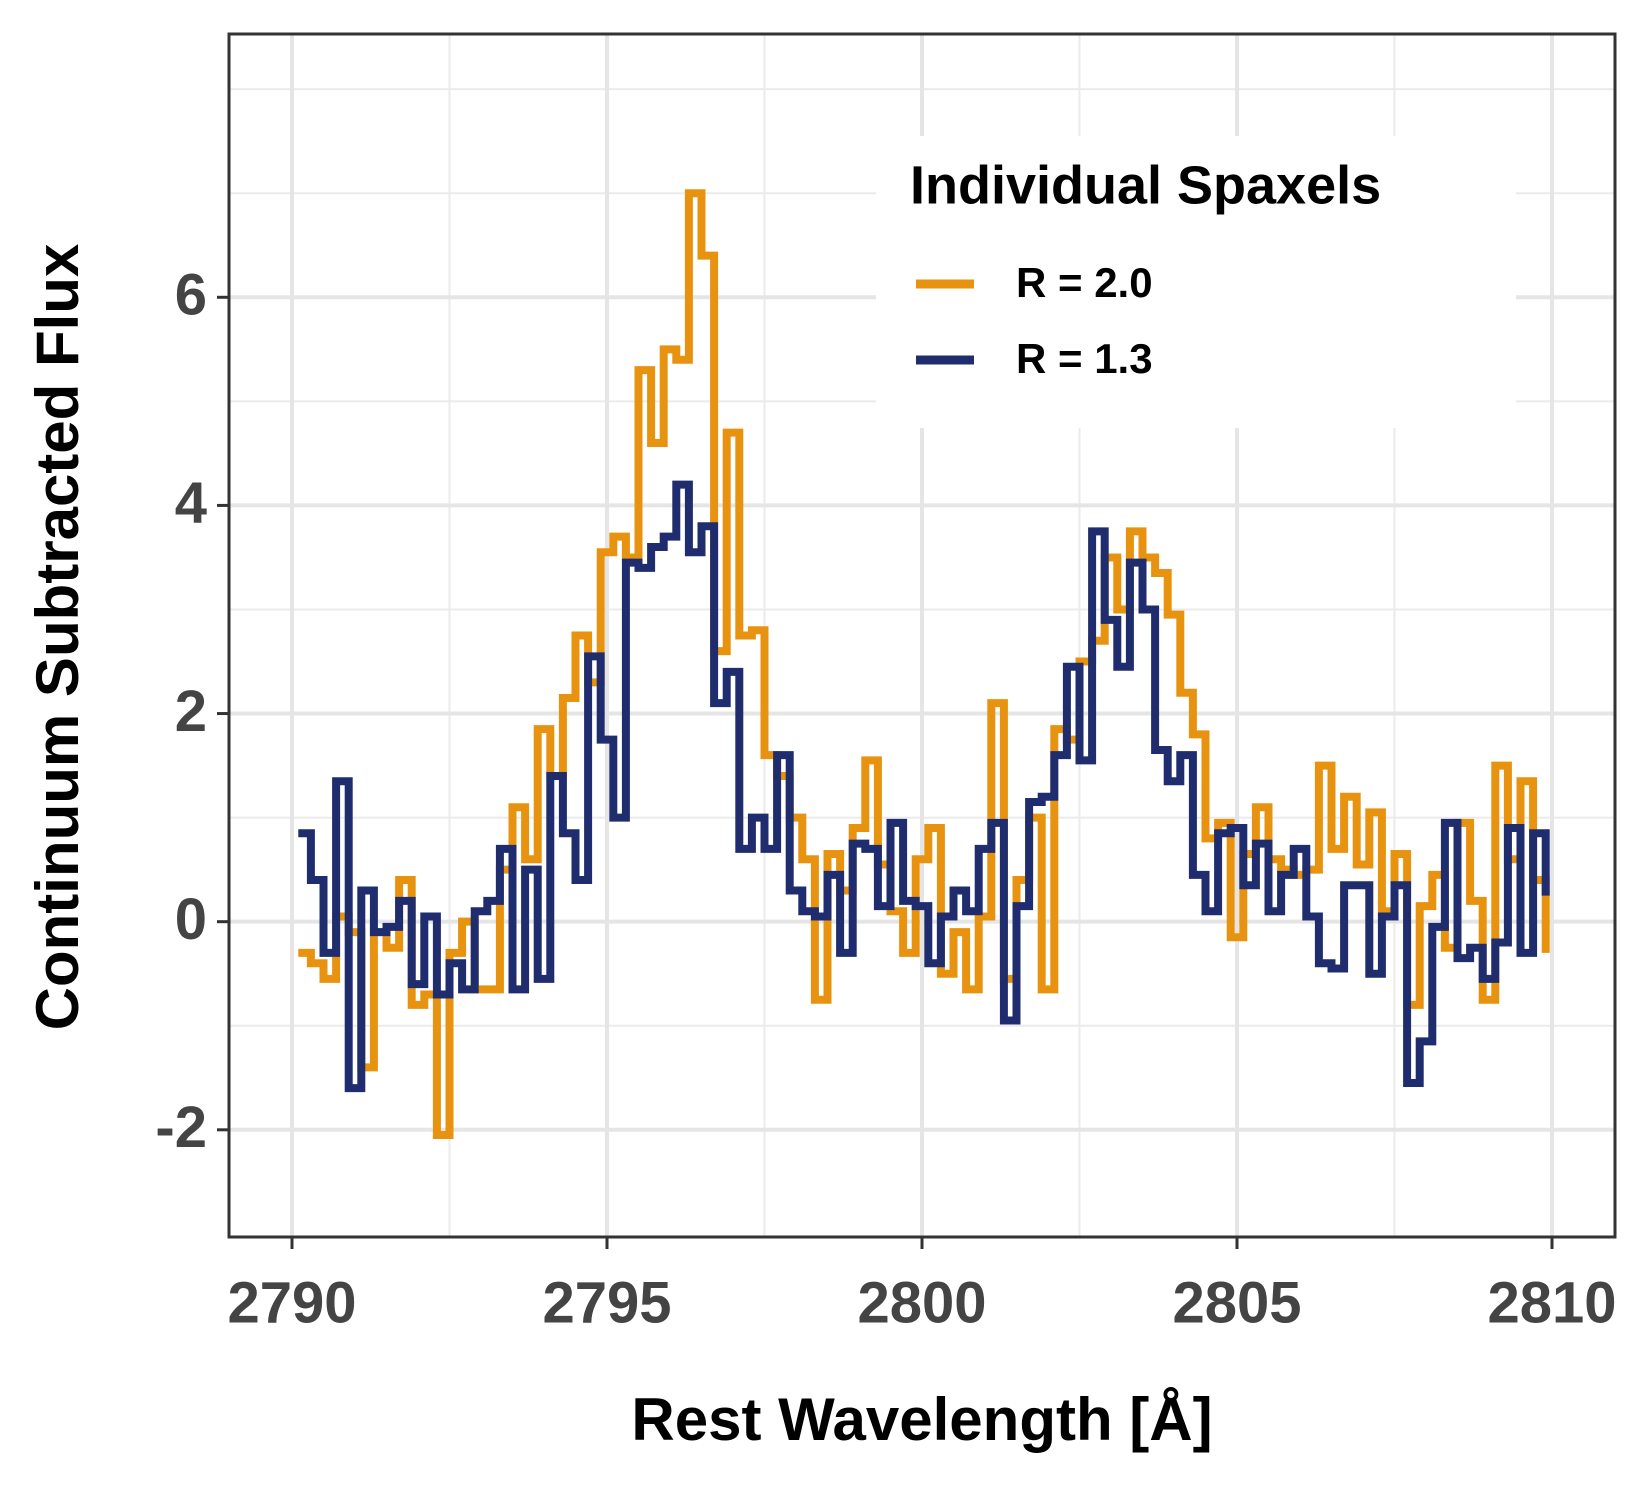 This screenshot has width=1650, height=1500. I want to click on y-tick-label: 0, so click(191, 919).